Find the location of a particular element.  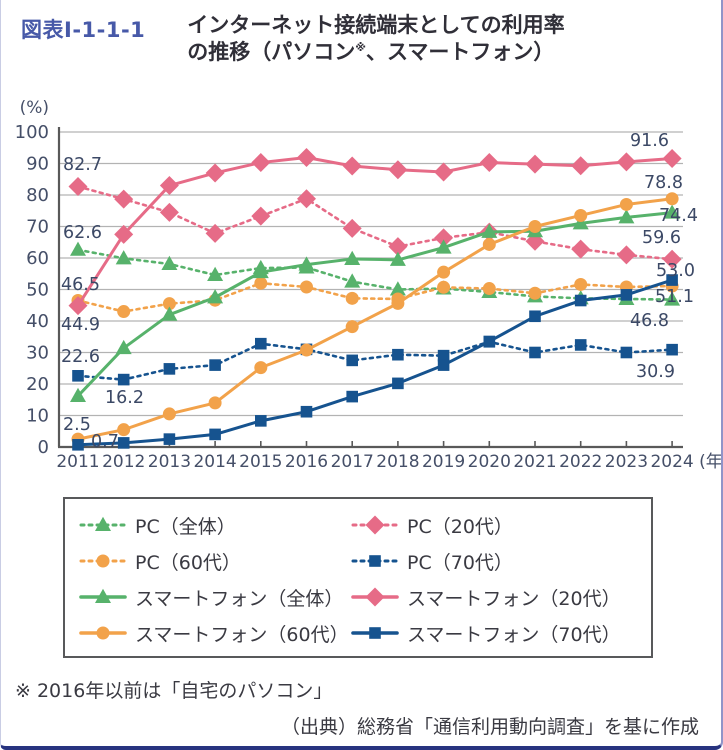

series-marker-sp_60-2012 is located at coordinates (124, 430).